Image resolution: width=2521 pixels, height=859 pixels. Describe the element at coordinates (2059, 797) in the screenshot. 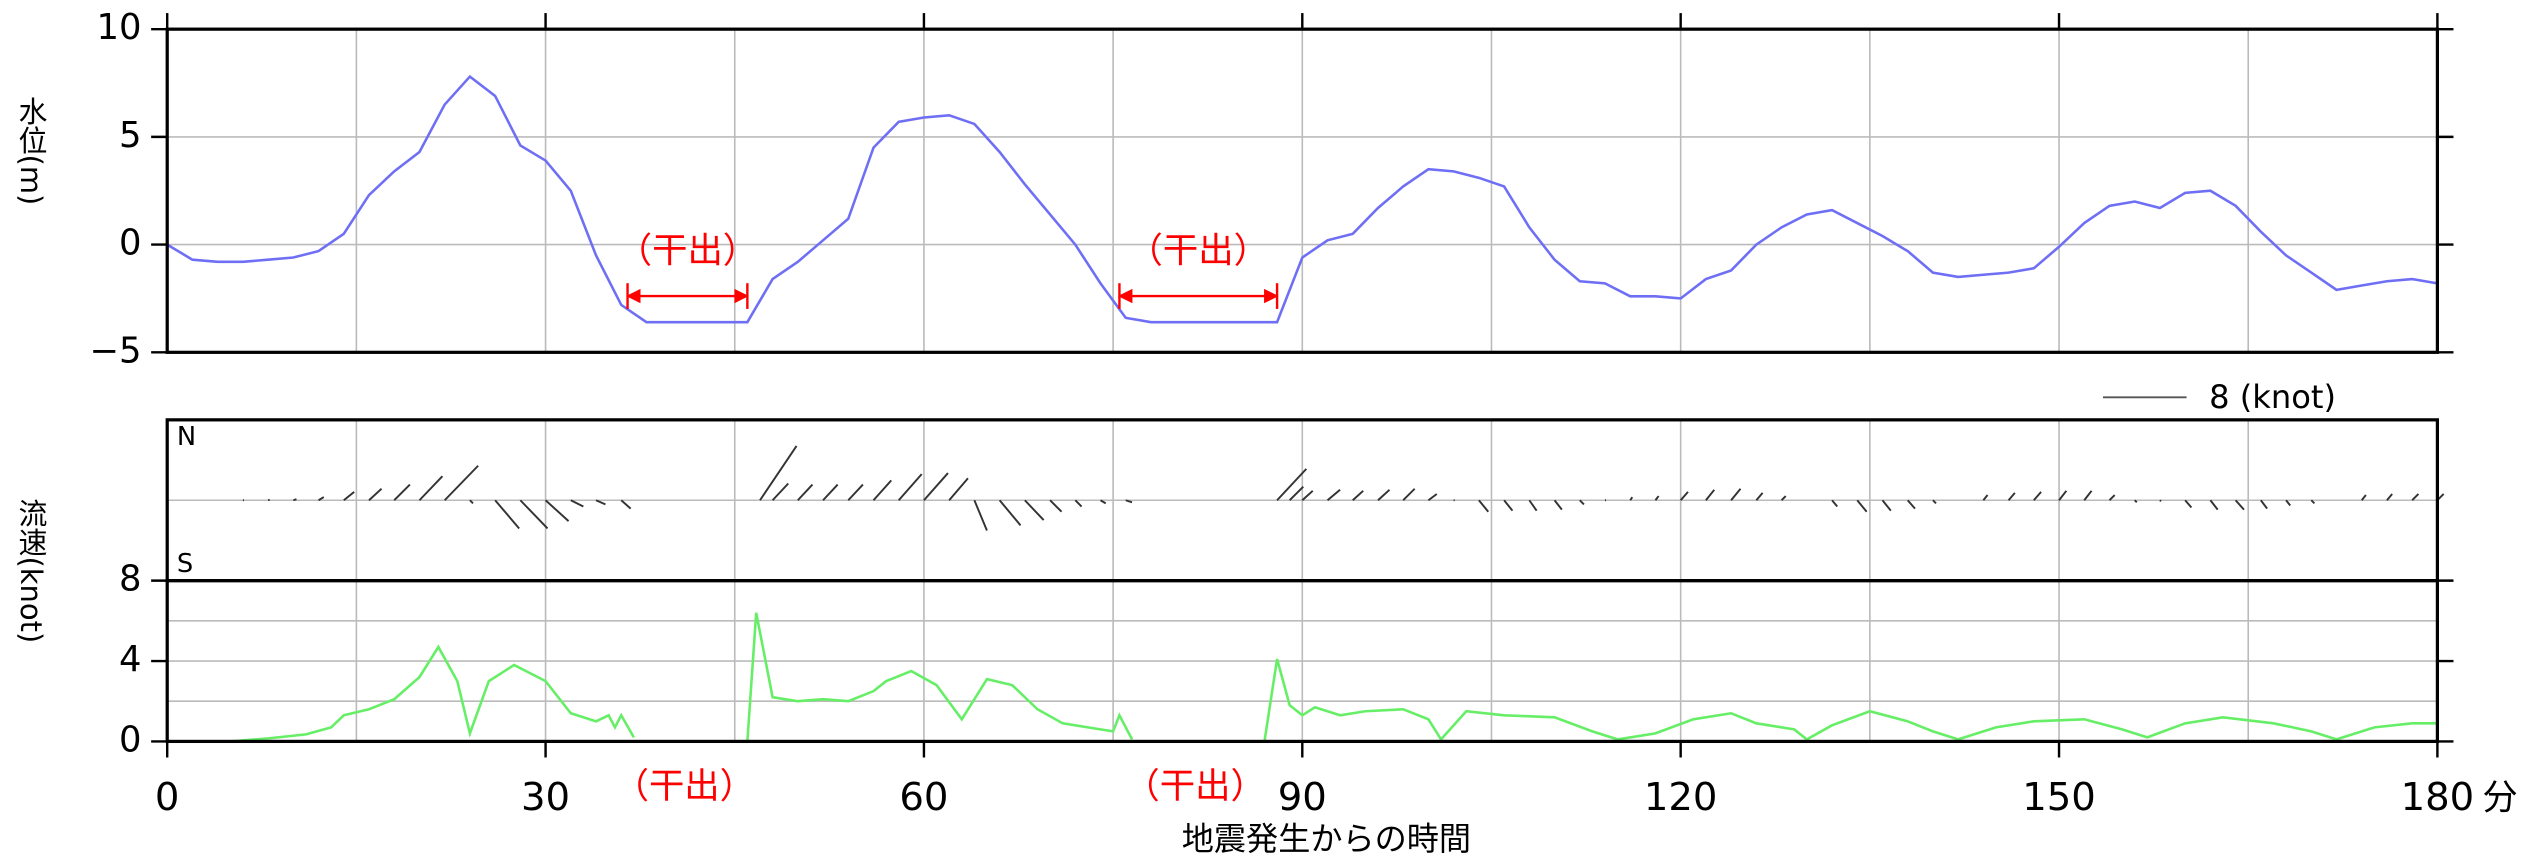

I see `x-tick-label: 150` at that location.